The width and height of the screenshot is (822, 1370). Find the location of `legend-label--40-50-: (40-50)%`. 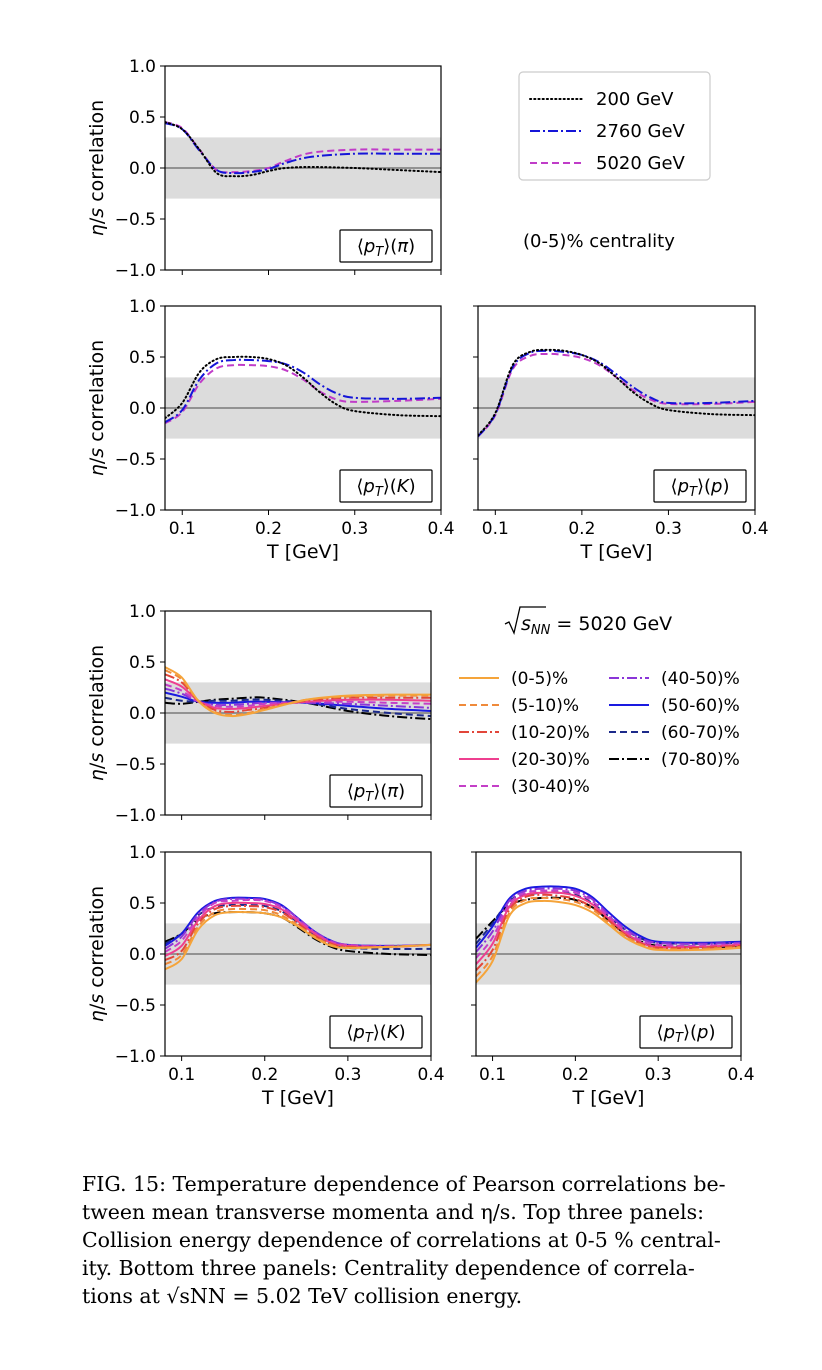

legend-label--40-50-: (40-50)% is located at coordinates (700, 679).